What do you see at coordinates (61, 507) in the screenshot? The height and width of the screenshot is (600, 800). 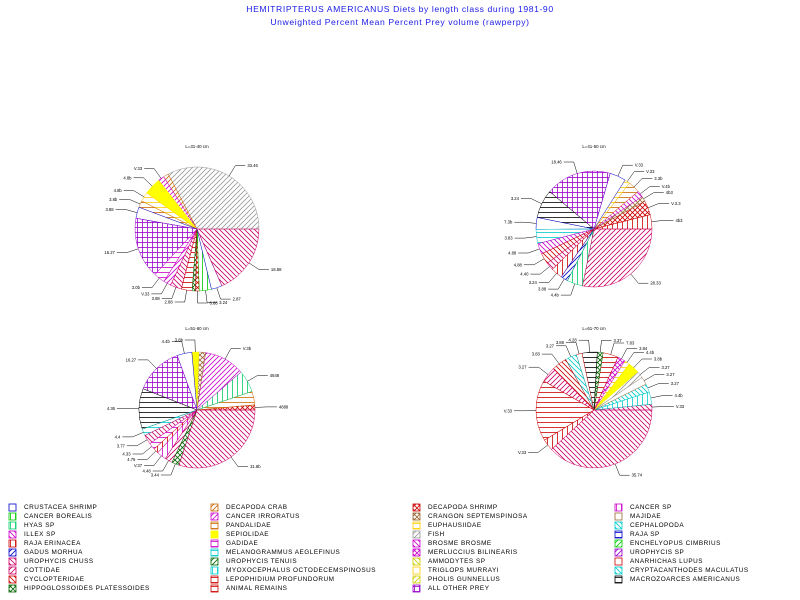 I see `legend-label: CRUSTACEA SHRIMP` at bounding box center [61, 507].